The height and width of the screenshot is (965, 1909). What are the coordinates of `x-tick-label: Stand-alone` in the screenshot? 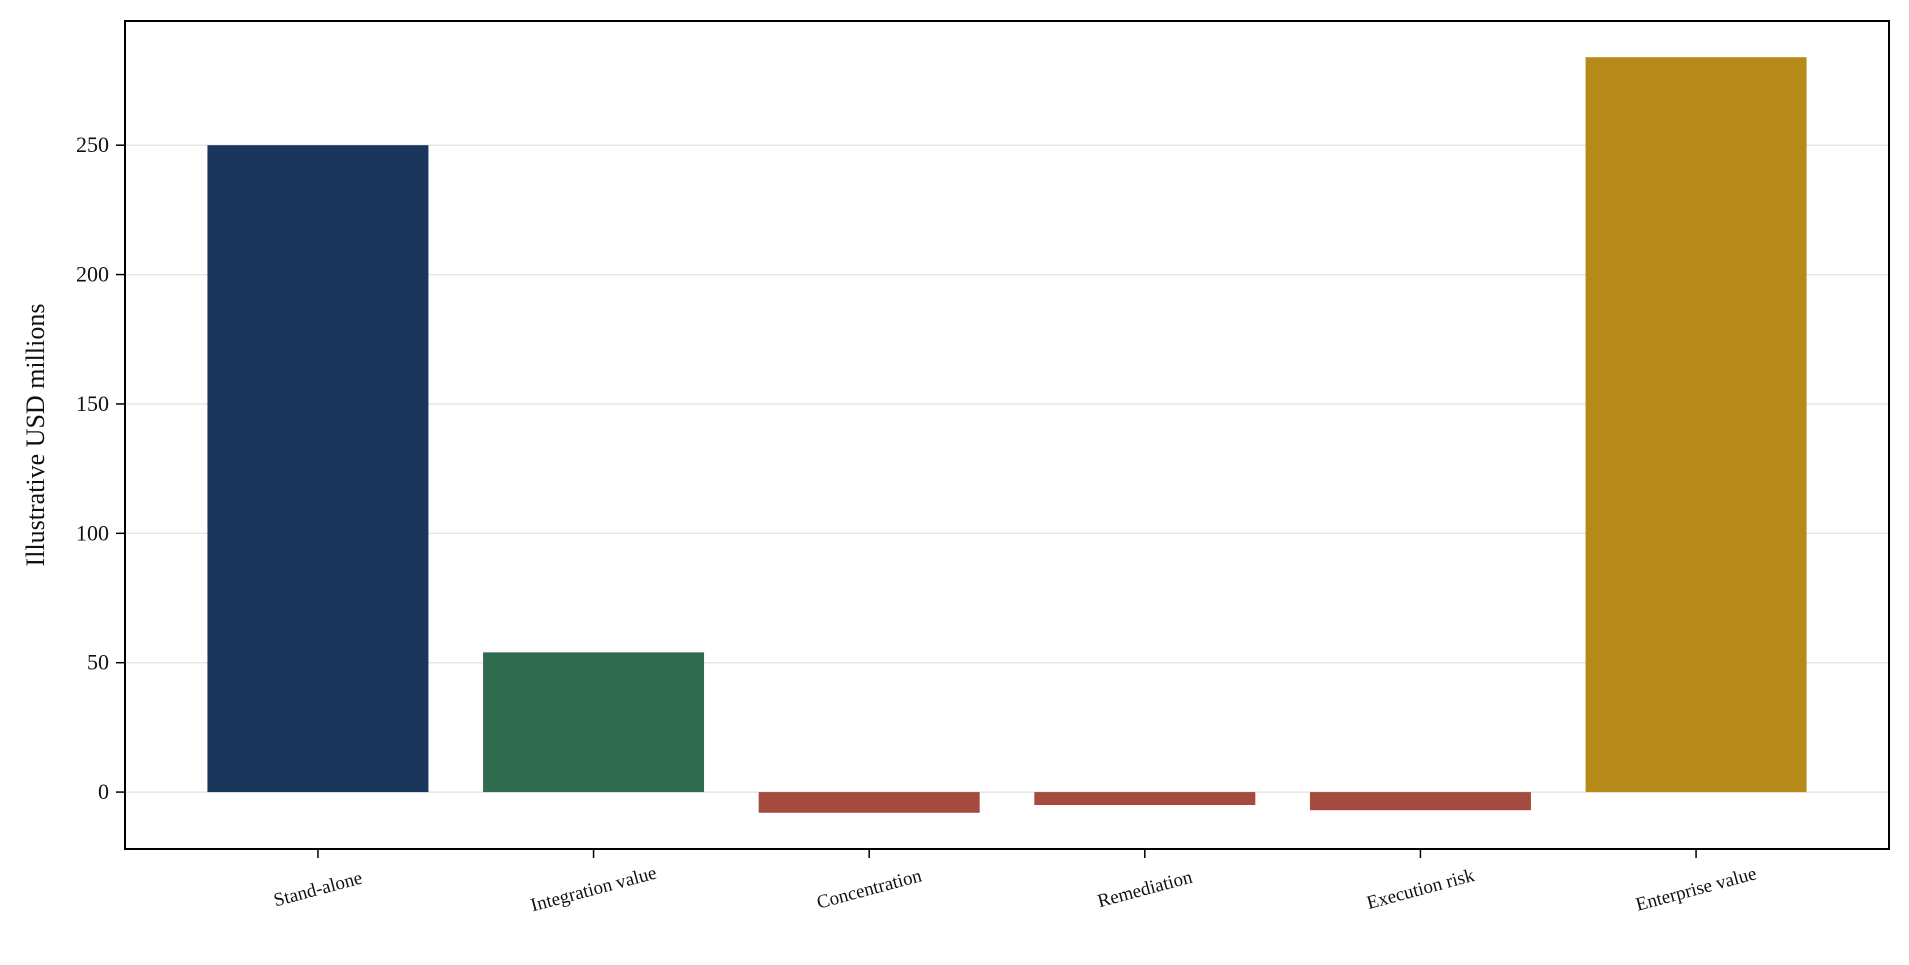 It's located at (318, 890).